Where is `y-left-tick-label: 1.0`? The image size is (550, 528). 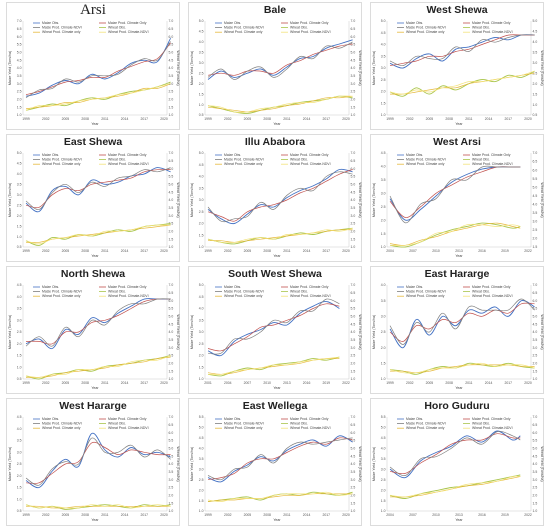 y-left-tick-label: 1.0 is located at coordinates (19, 499).